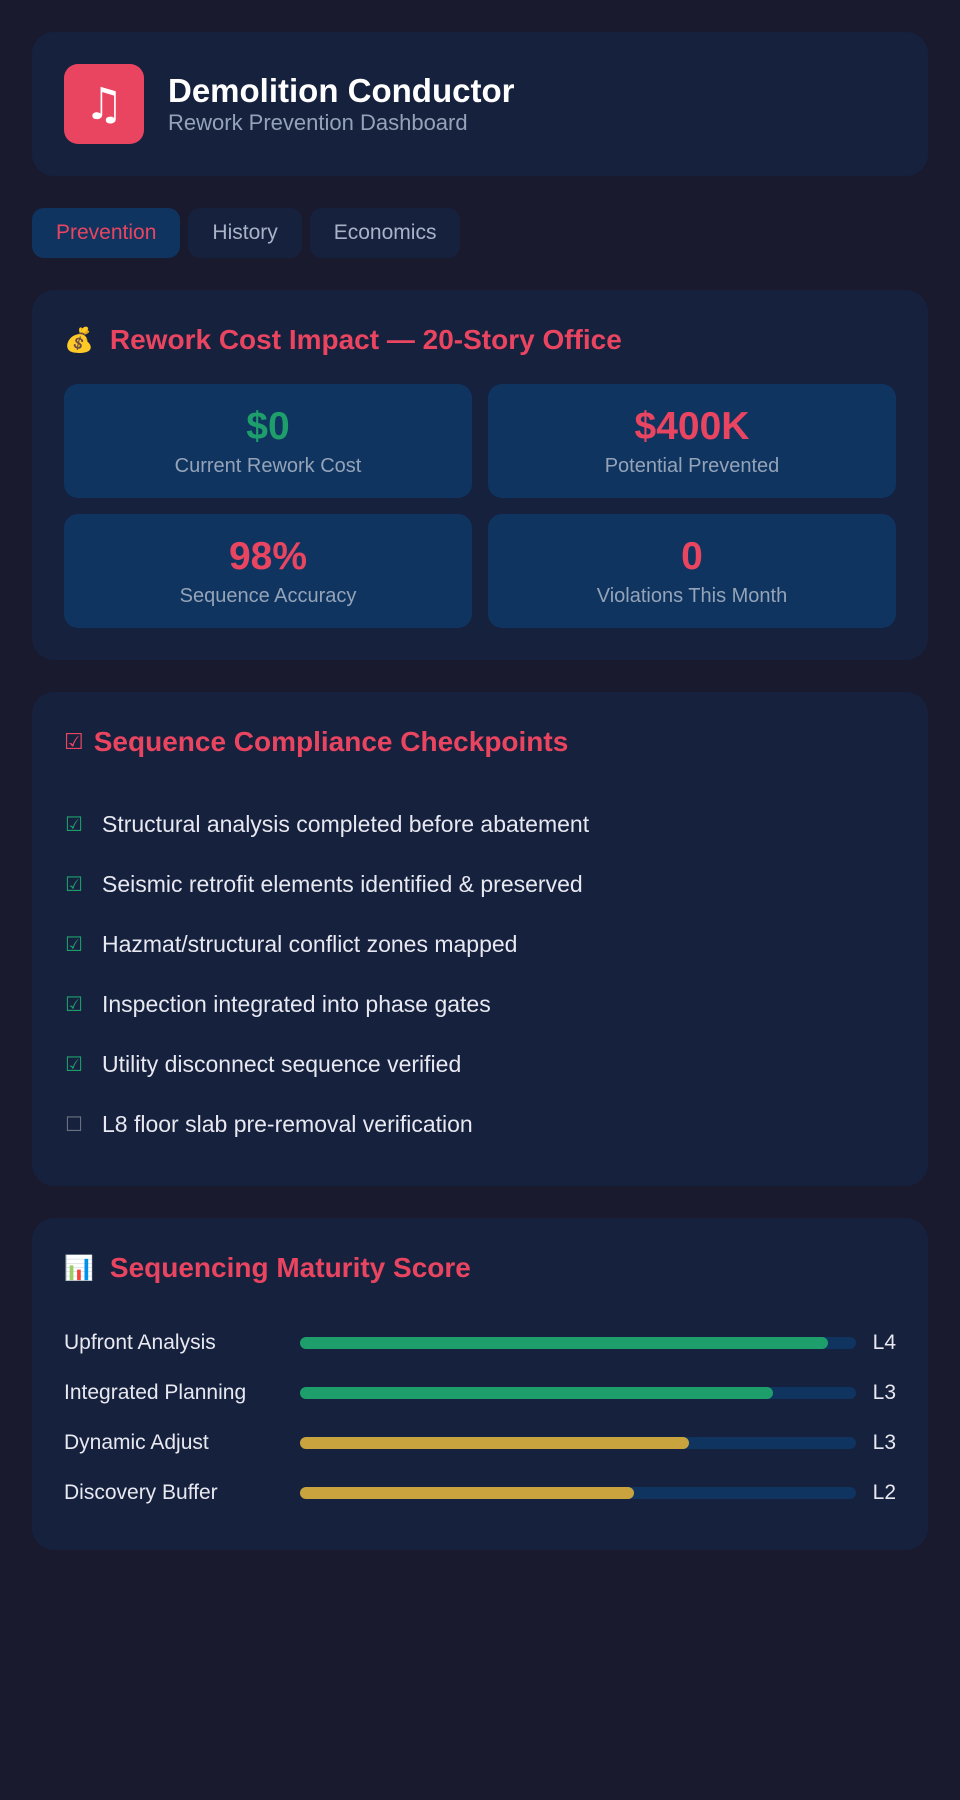 Image resolution: width=960 pixels, height=1800 pixels. Describe the element at coordinates (692, 426) in the screenshot. I see `metric-value: $400K` at that location.